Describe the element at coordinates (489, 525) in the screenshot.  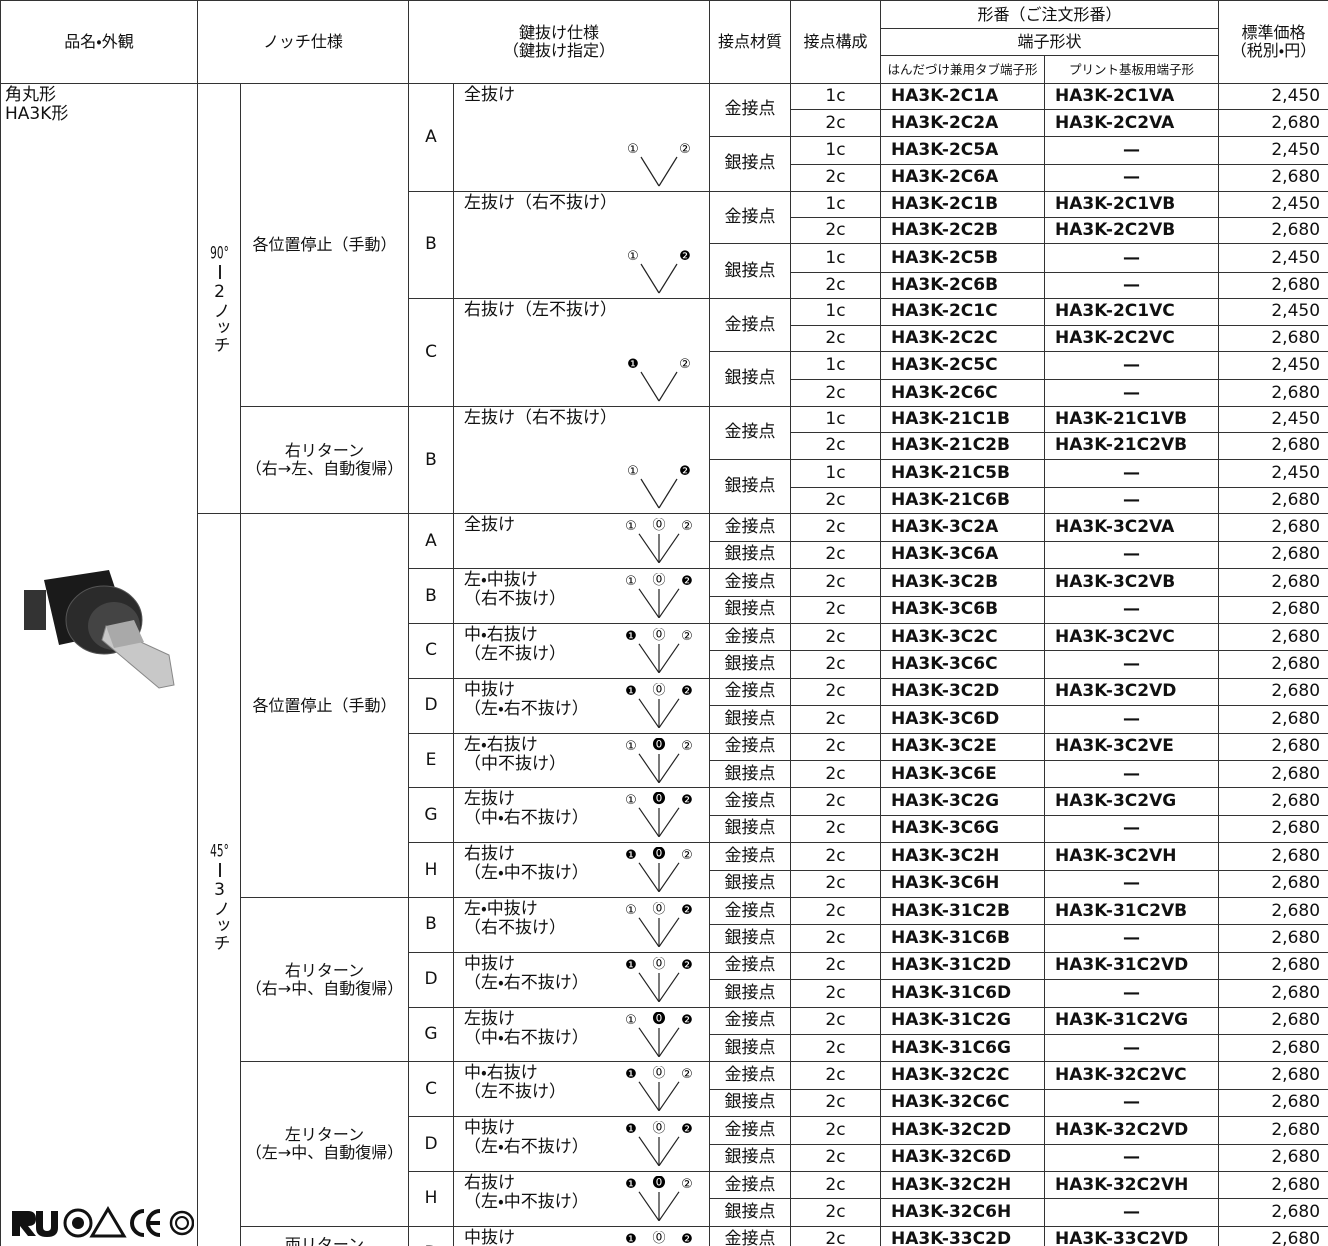
I see `key-desc: 全抜け` at that location.